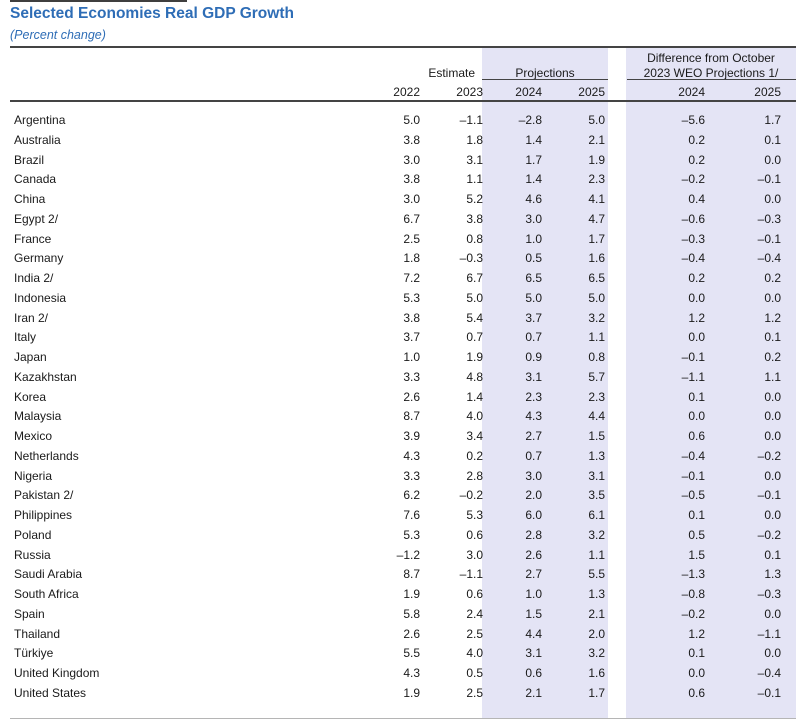 The image size is (800, 721). I want to click on country-cell: Thailand, so click(37, 633).